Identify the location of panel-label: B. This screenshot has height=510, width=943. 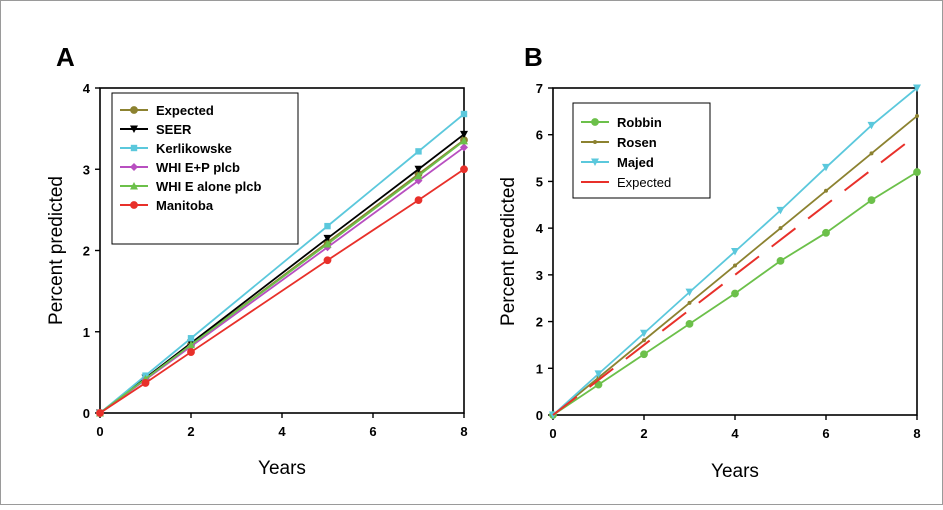
(533, 57).